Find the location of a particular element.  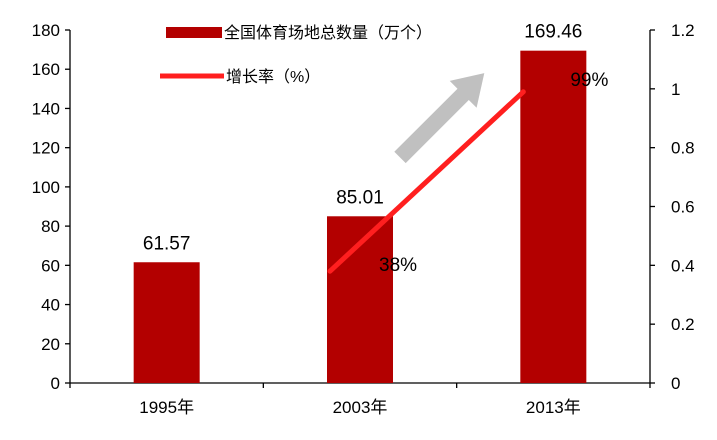

left-axis-tick-label: 100 is located at coordinates (46, 187).